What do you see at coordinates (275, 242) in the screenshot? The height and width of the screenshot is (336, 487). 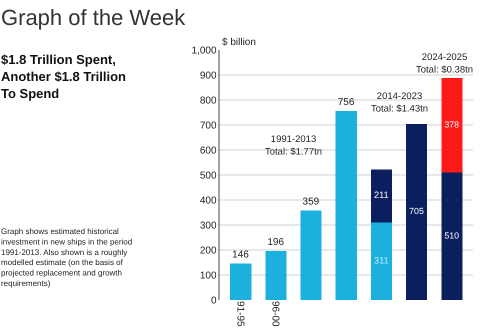 I see `data-label: 196` at bounding box center [275, 242].